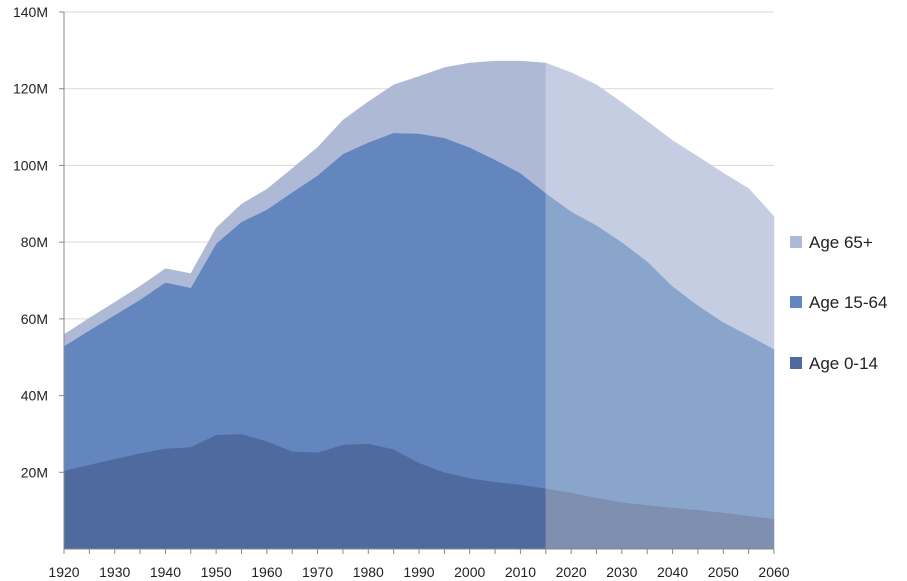 Image resolution: width=907 pixels, height=581 pixels. I want to click on y-tick-label: 140M, so click(30, 12).